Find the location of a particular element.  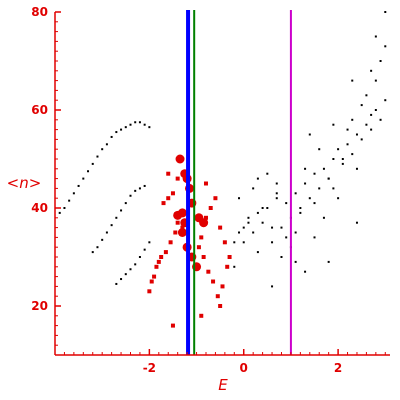

x-tick-label-2: 2 is located at coordinates (338, 368).